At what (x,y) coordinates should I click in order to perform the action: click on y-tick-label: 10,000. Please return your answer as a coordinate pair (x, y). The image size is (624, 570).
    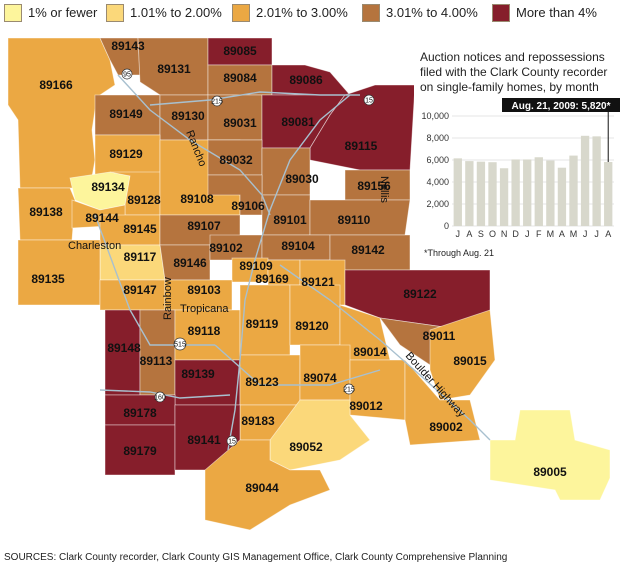
    Looking at the image, I should click on (435, 116).